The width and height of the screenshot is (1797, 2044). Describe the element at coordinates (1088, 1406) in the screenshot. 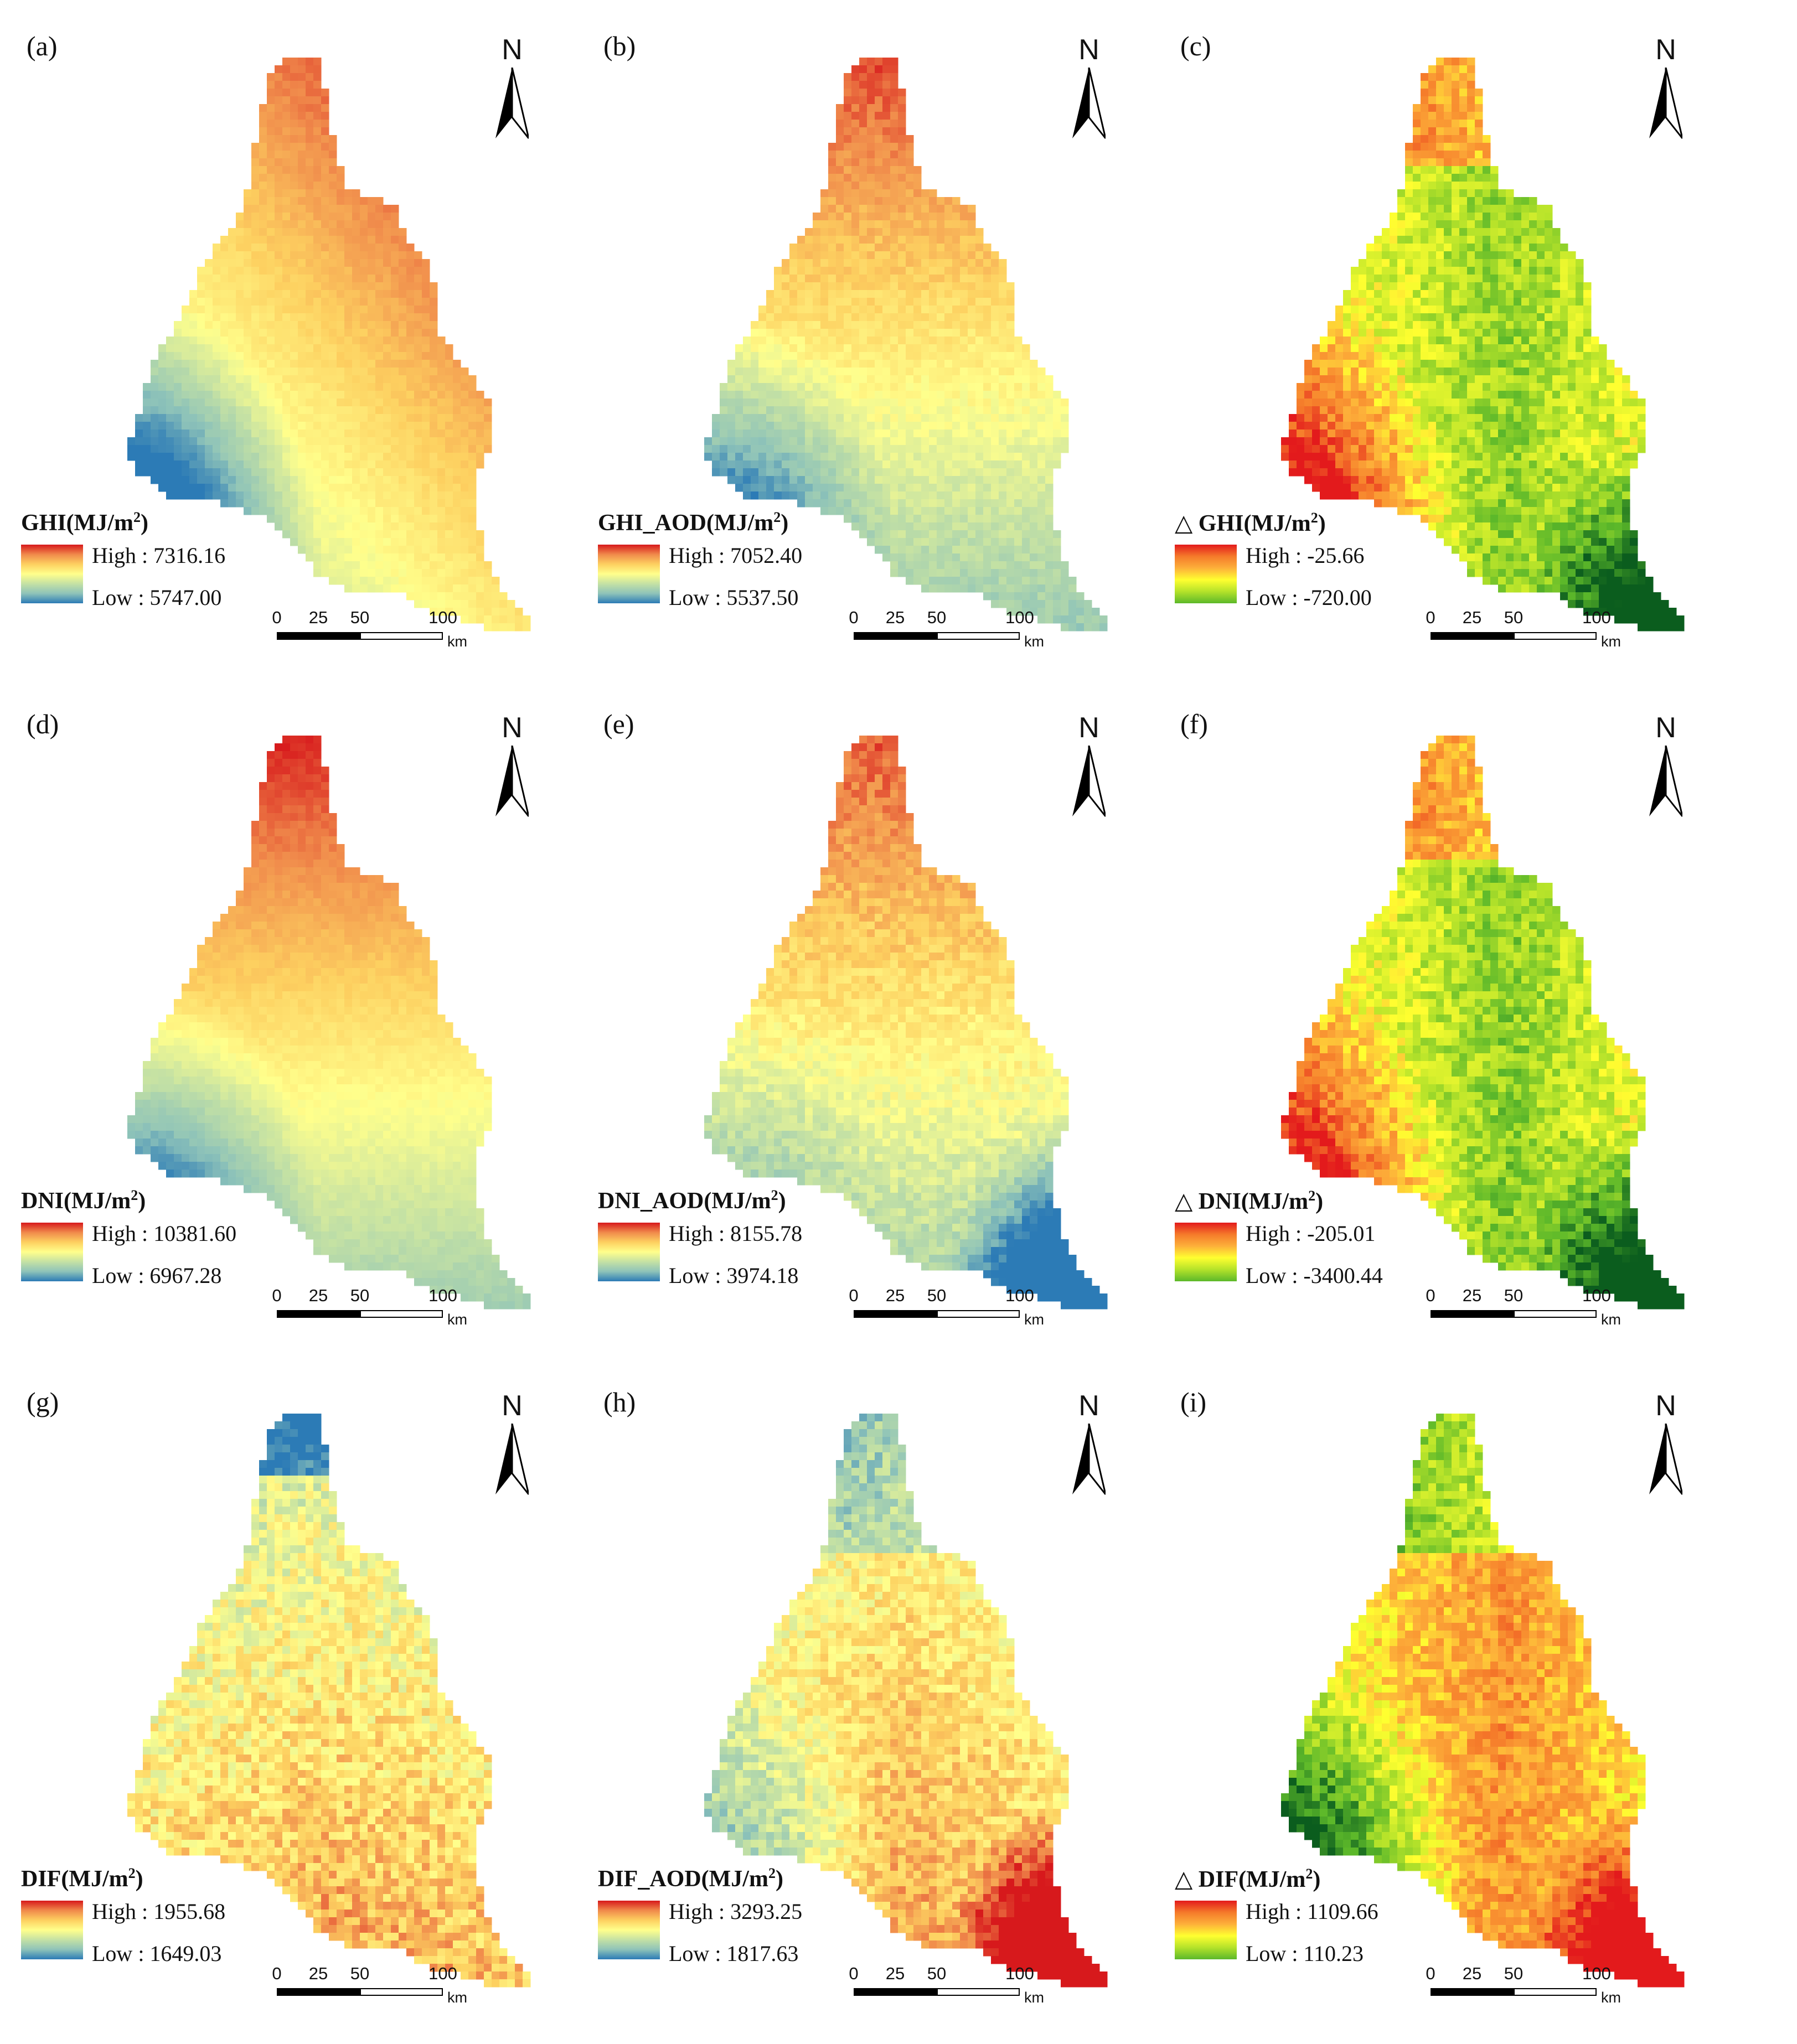

I see `north-letter: N` at that location.